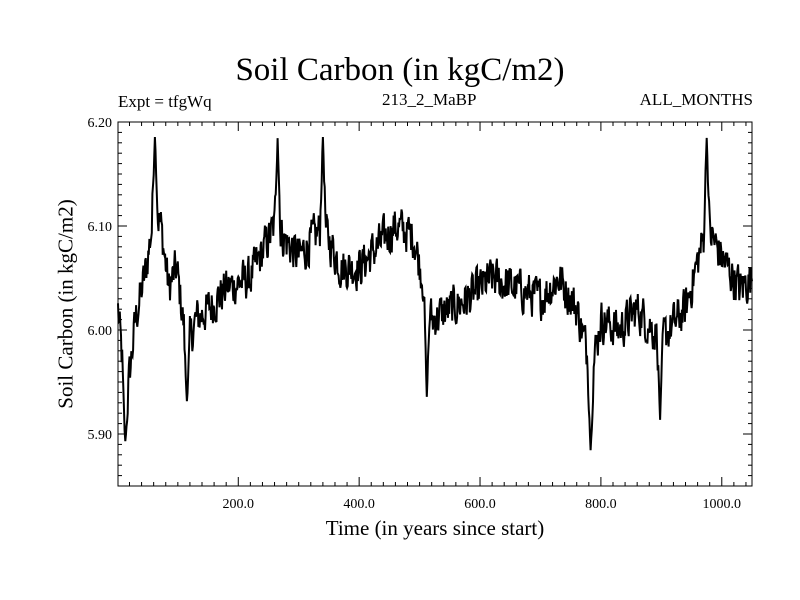  I want to click on y-tick-label: 6.10, so click(100, 227).